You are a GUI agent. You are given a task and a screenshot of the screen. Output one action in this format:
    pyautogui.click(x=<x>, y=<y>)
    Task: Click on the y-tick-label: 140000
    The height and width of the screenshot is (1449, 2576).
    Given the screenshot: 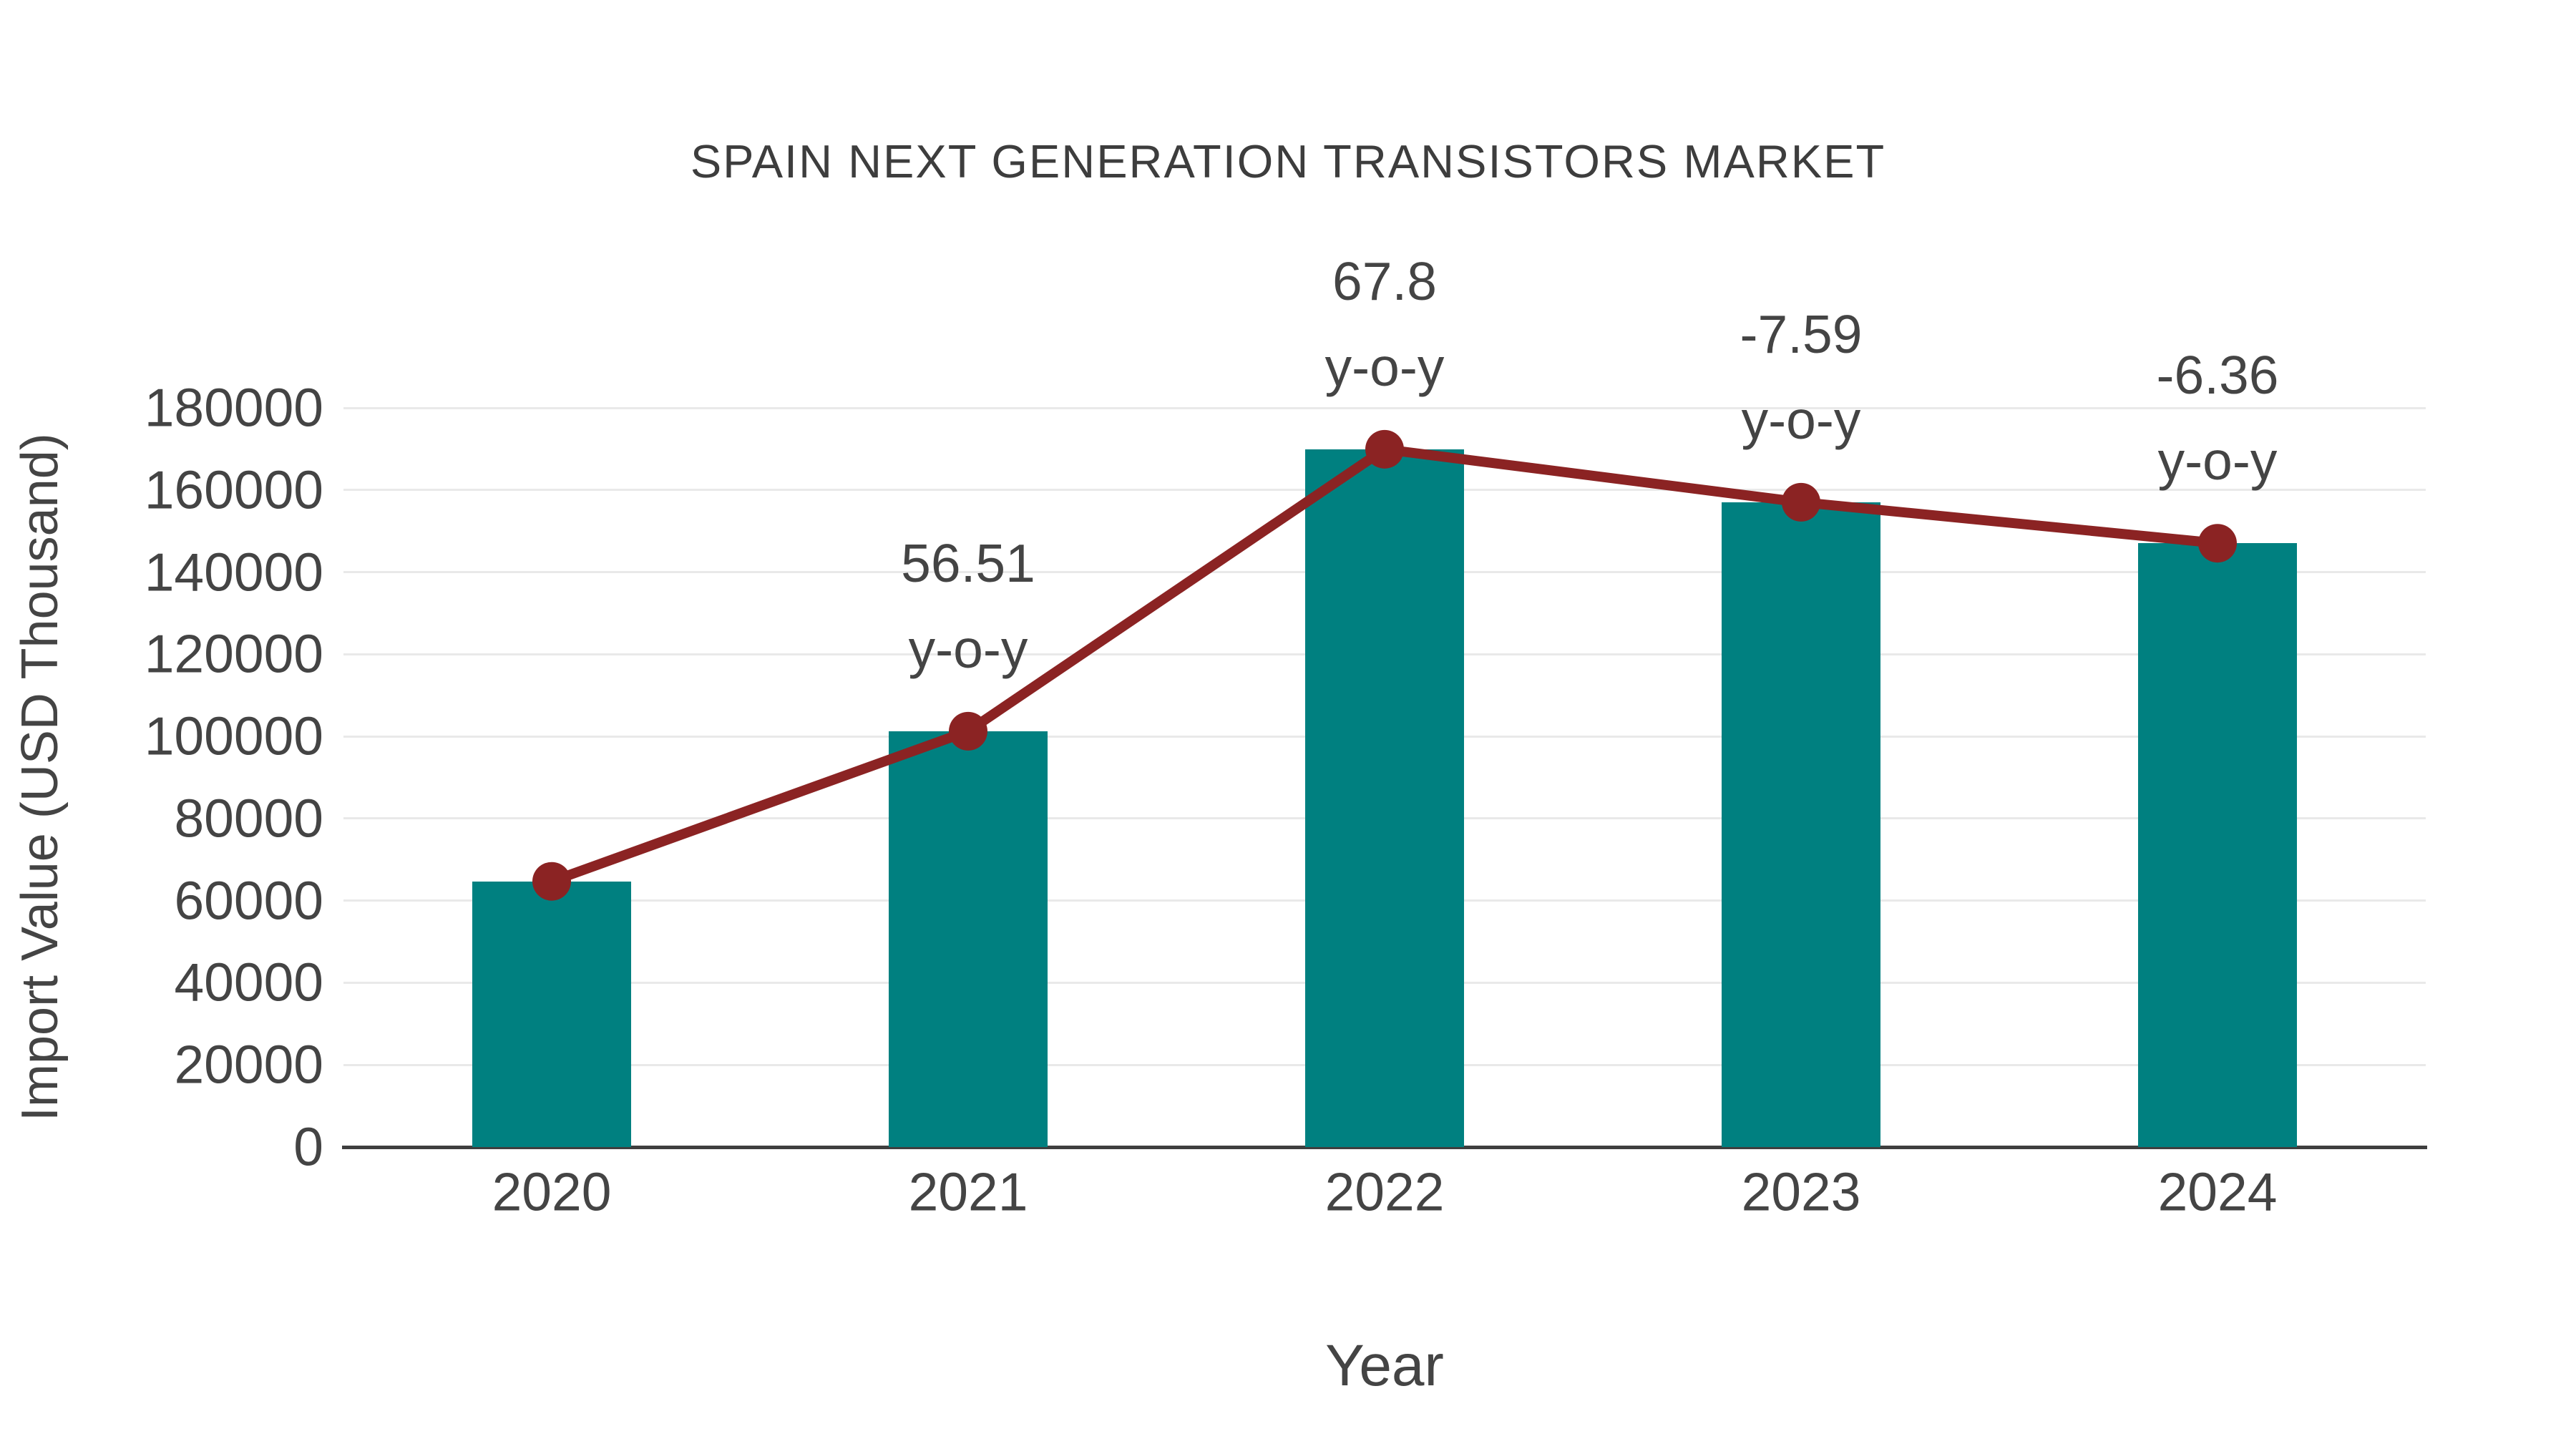 What is the action you would take?
    pyautogui.click(x=233, y=572)
    